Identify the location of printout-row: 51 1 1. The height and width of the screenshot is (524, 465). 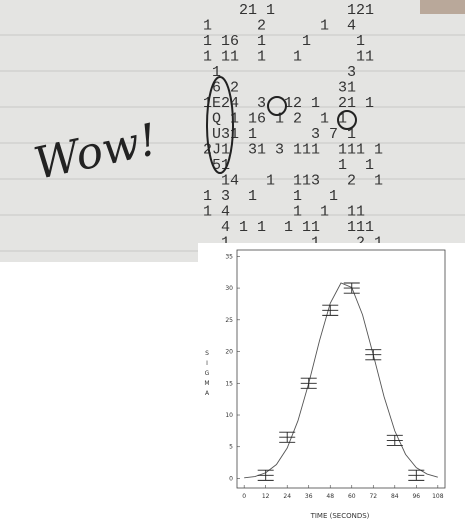
(288, 165).